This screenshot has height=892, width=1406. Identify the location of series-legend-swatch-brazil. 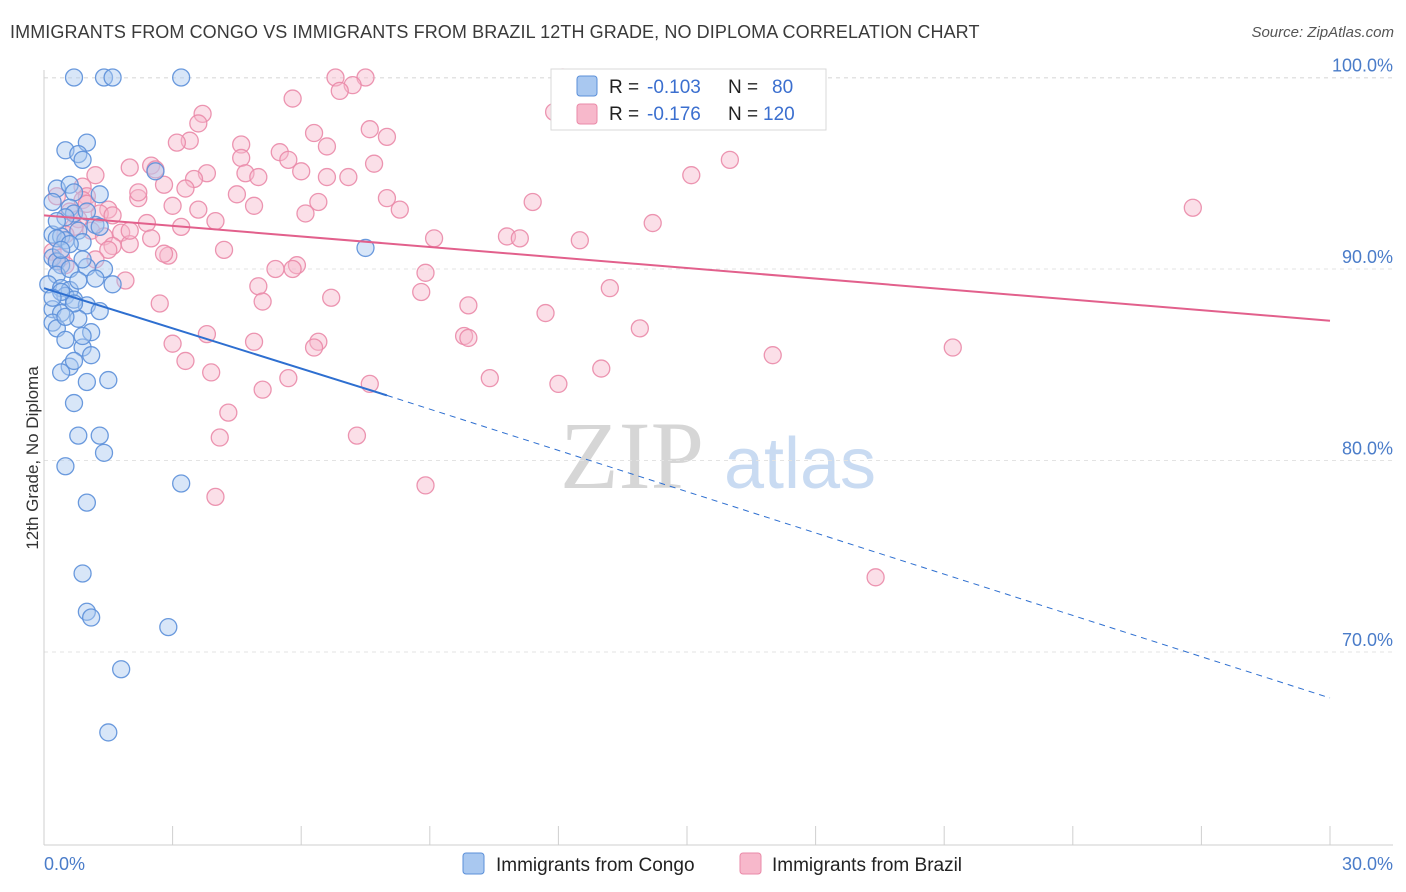
(750, 863).